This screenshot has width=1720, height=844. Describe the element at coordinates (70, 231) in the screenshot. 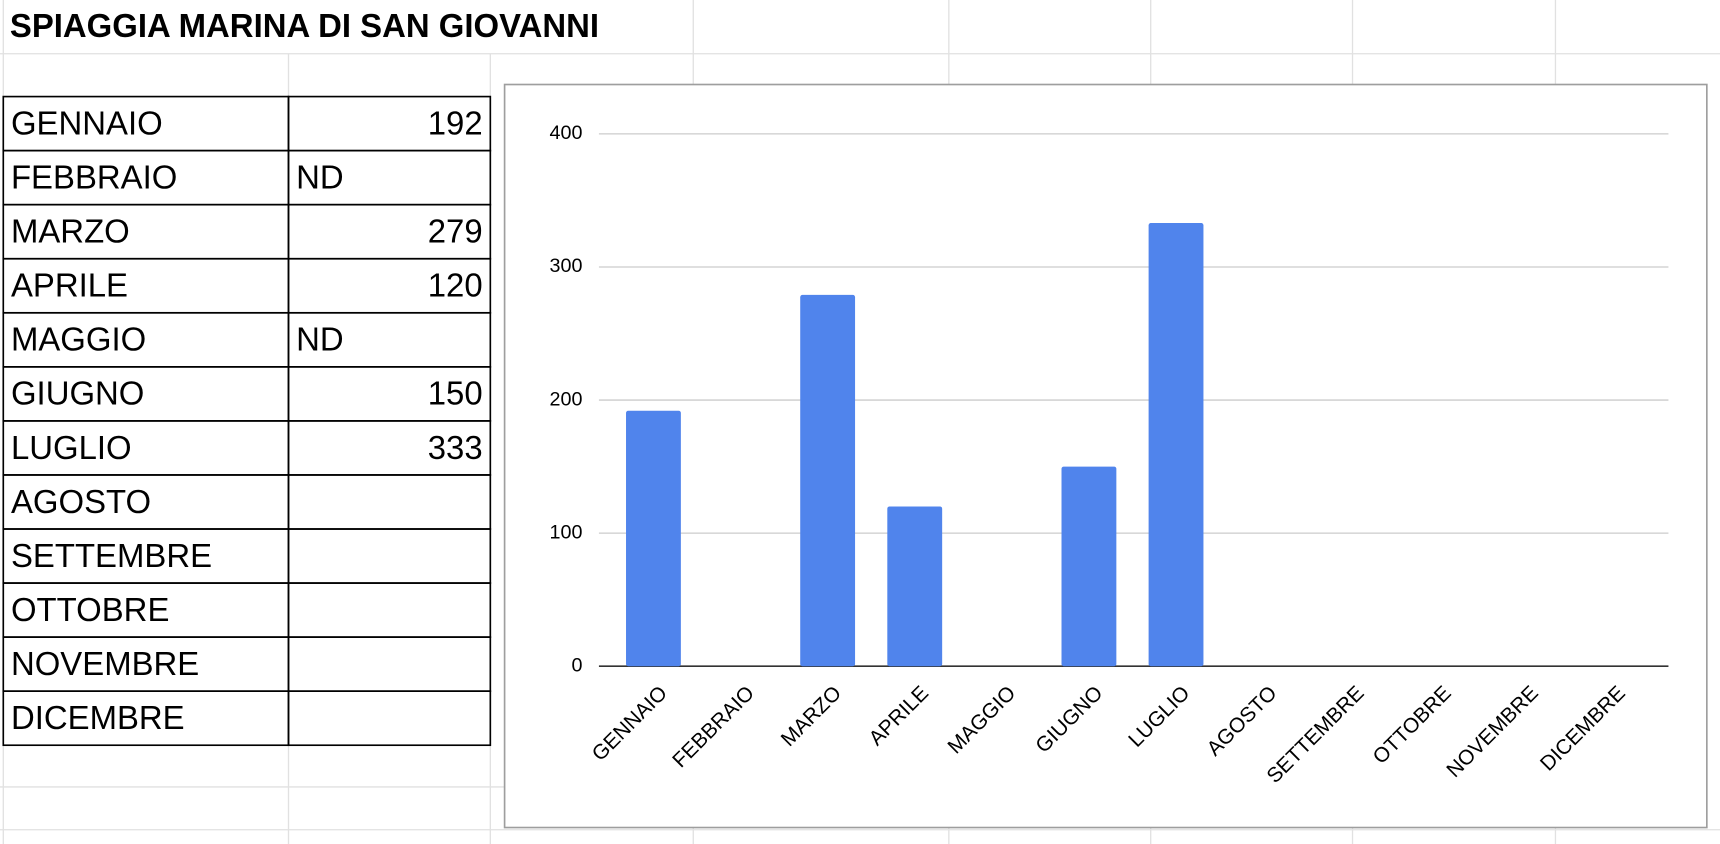

I see `month-label: MARZO` at that location.